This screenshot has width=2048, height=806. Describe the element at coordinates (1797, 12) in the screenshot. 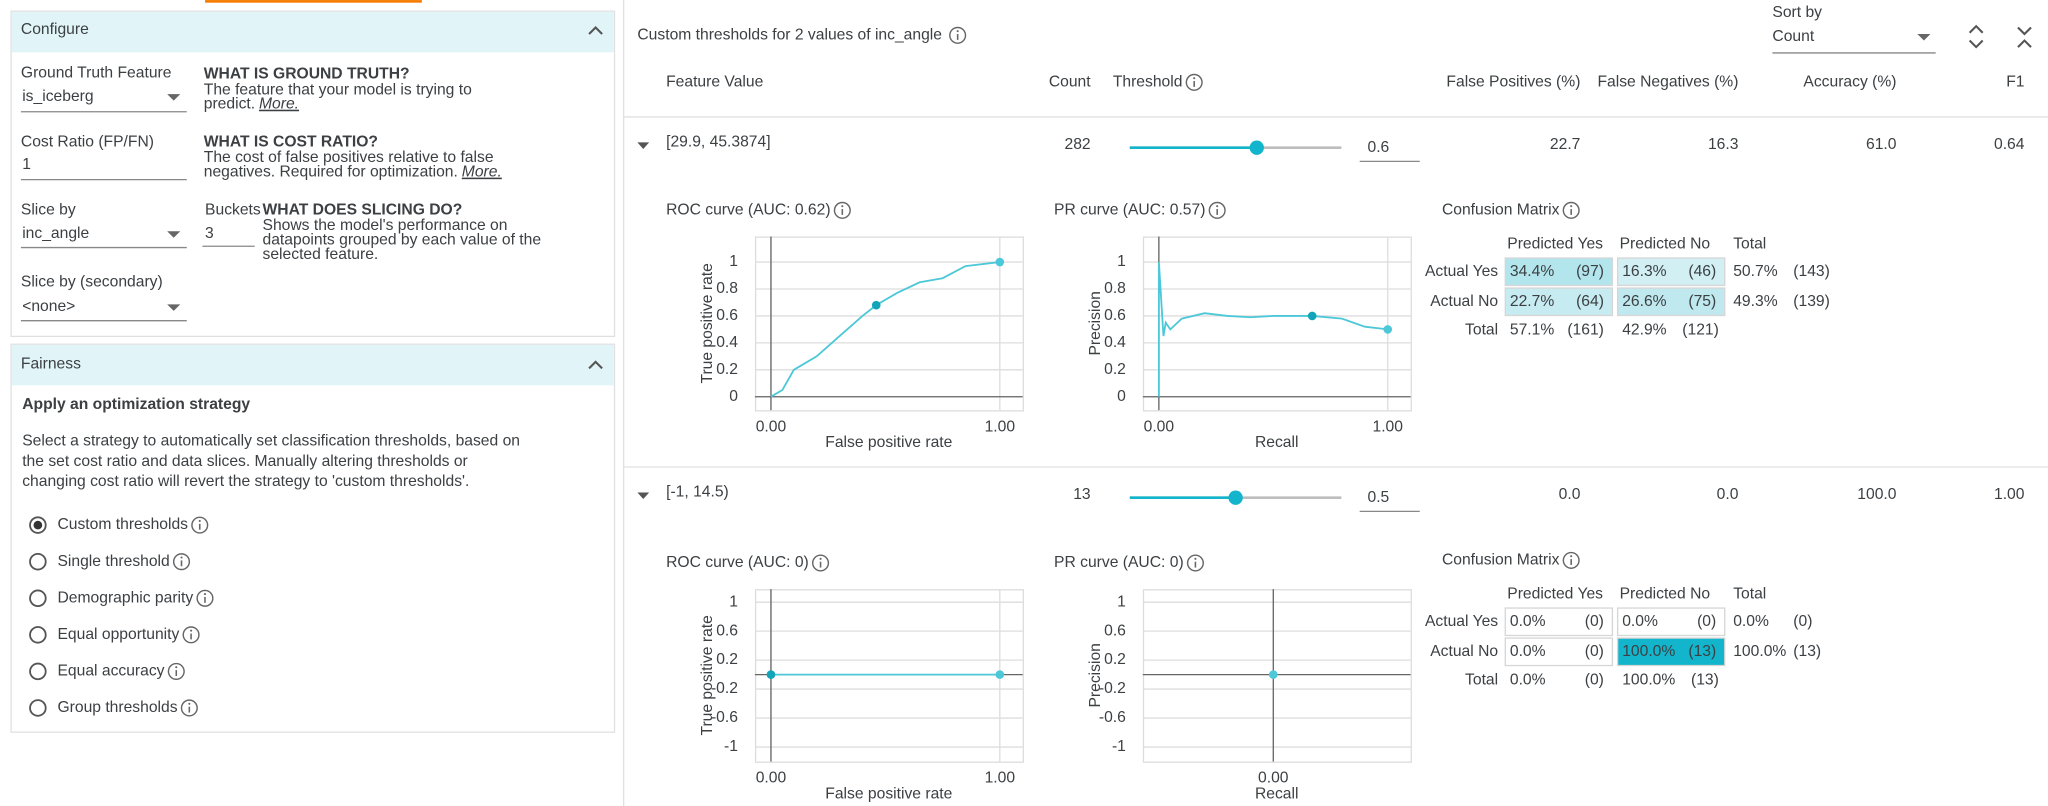

I see `sort-label: Sort by` at that location.